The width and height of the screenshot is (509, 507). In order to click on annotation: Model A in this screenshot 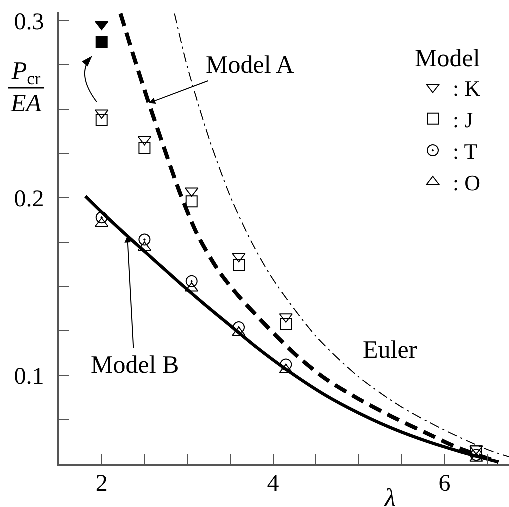, I will do `click(250, 65)`.